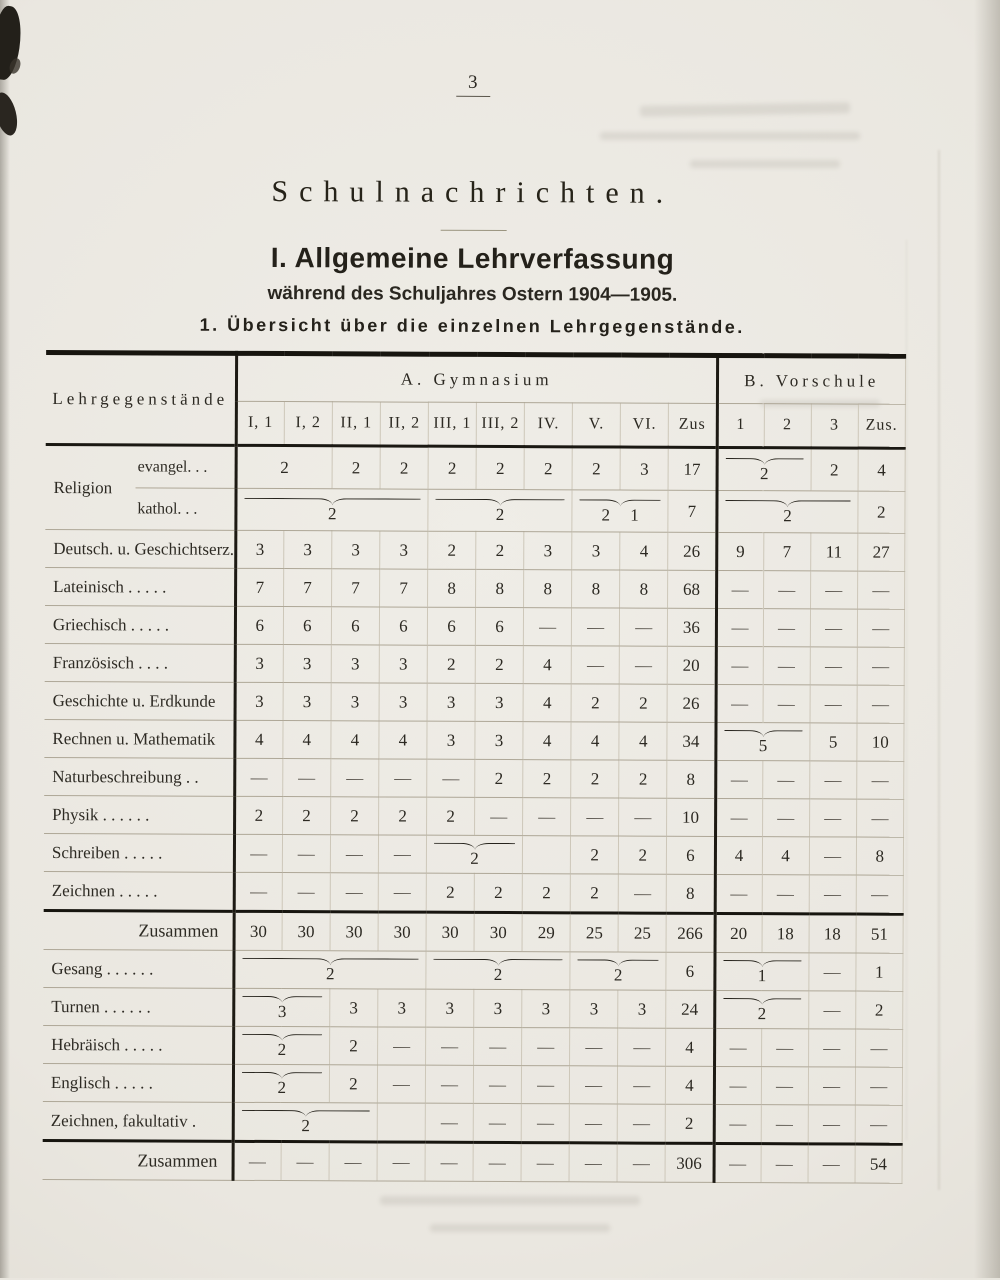  What do you see at coordinates (139, 701) in the screenshot?
I see `row-label: Geschichte u. Erdkunde` at bounding box center [139, 701].